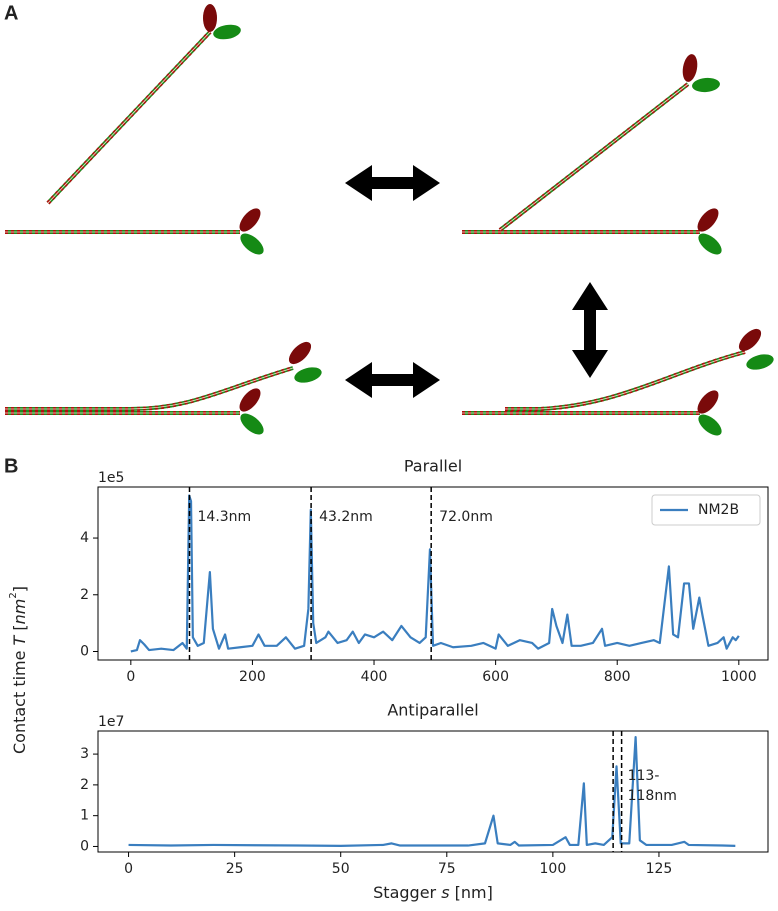 The image size is (778, 911). Describe the element at coordinates (235, 869) in the screenshot. I see `x-tick-label: 25` at that location.